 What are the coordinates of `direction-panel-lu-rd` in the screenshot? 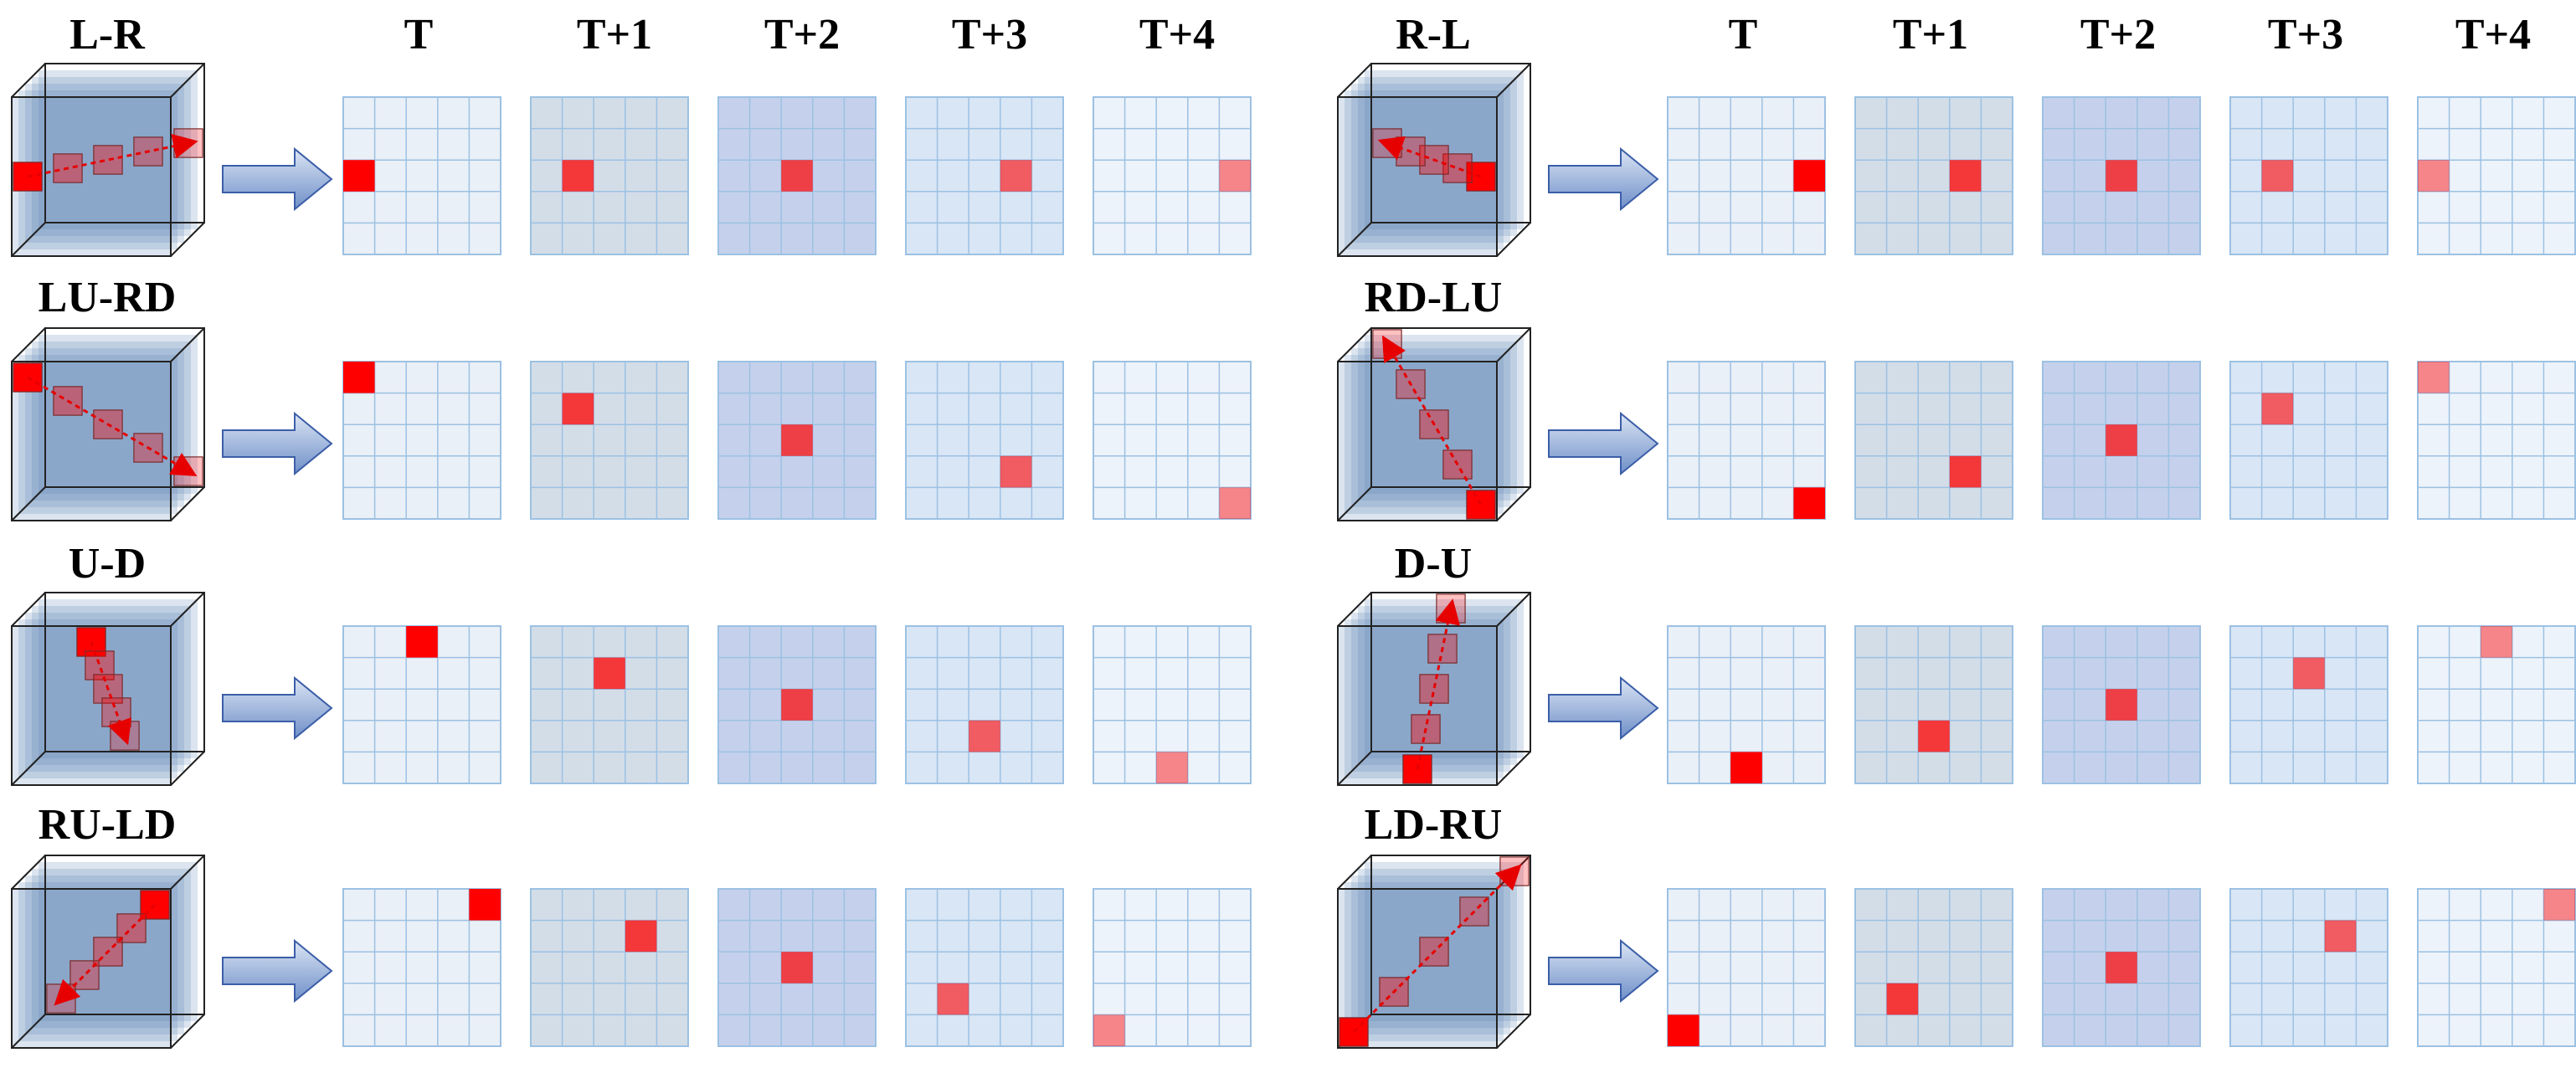 It's located at (631, 424).